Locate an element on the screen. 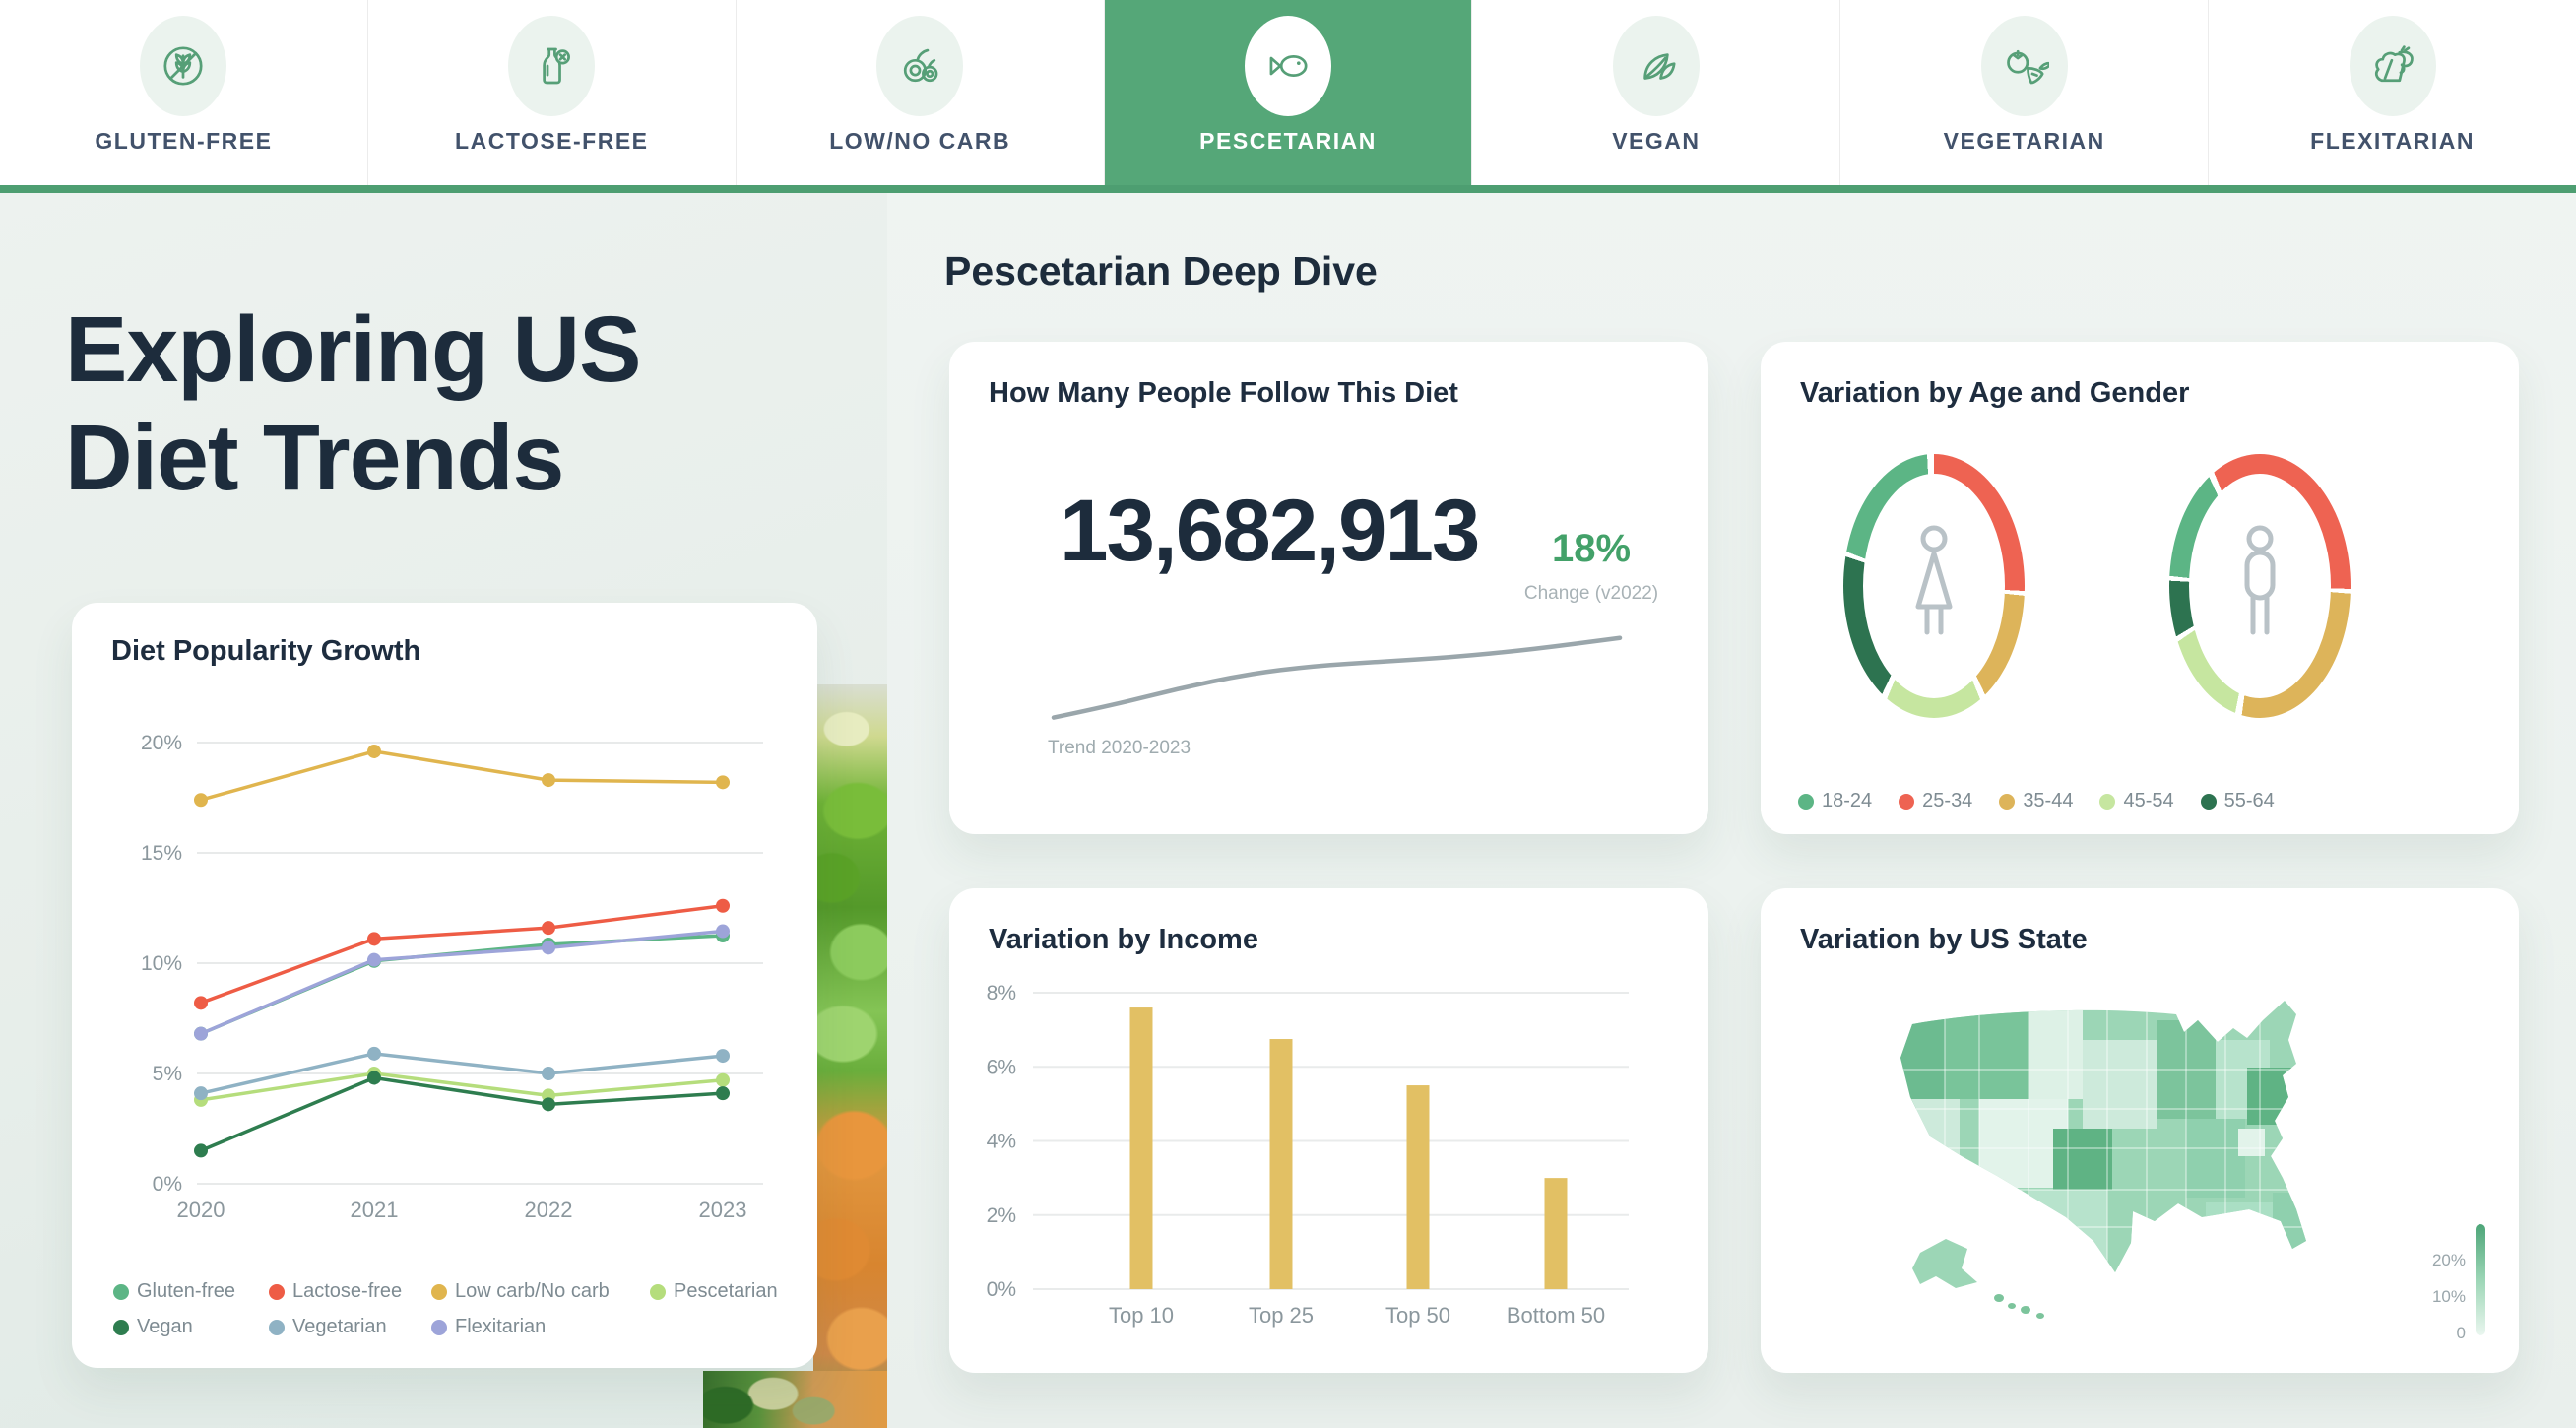 The image size is (2576, 1428). tab-label: LACTOSE-FREE is located at coordinates (552, 141).